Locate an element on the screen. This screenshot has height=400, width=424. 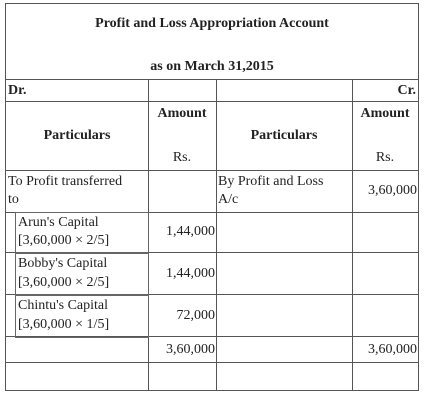
chintu-capital-calc: [3,60,000 × 1/5] is located at coordinates (64, 324).